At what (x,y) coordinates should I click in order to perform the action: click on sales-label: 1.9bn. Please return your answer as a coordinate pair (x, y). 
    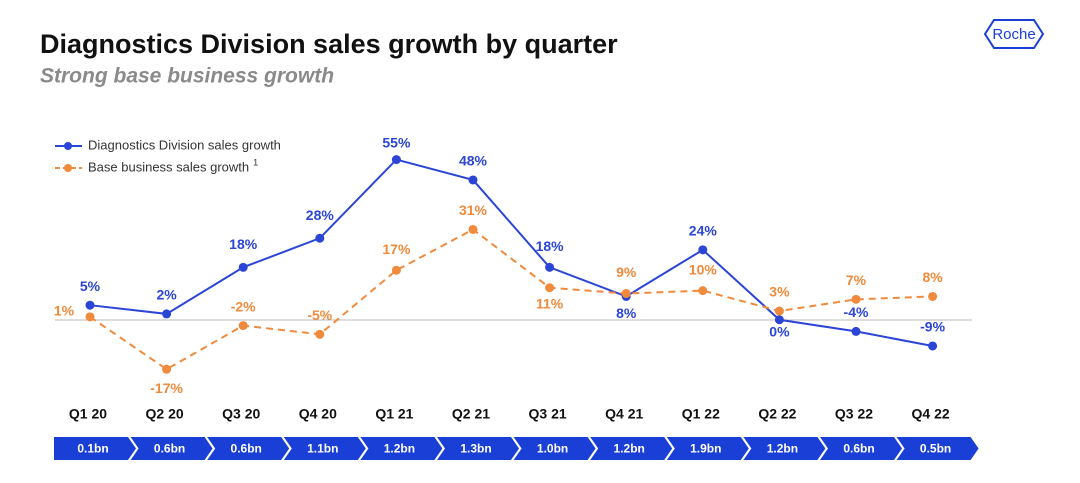
    Looking at the image, I should click on (705, 449).